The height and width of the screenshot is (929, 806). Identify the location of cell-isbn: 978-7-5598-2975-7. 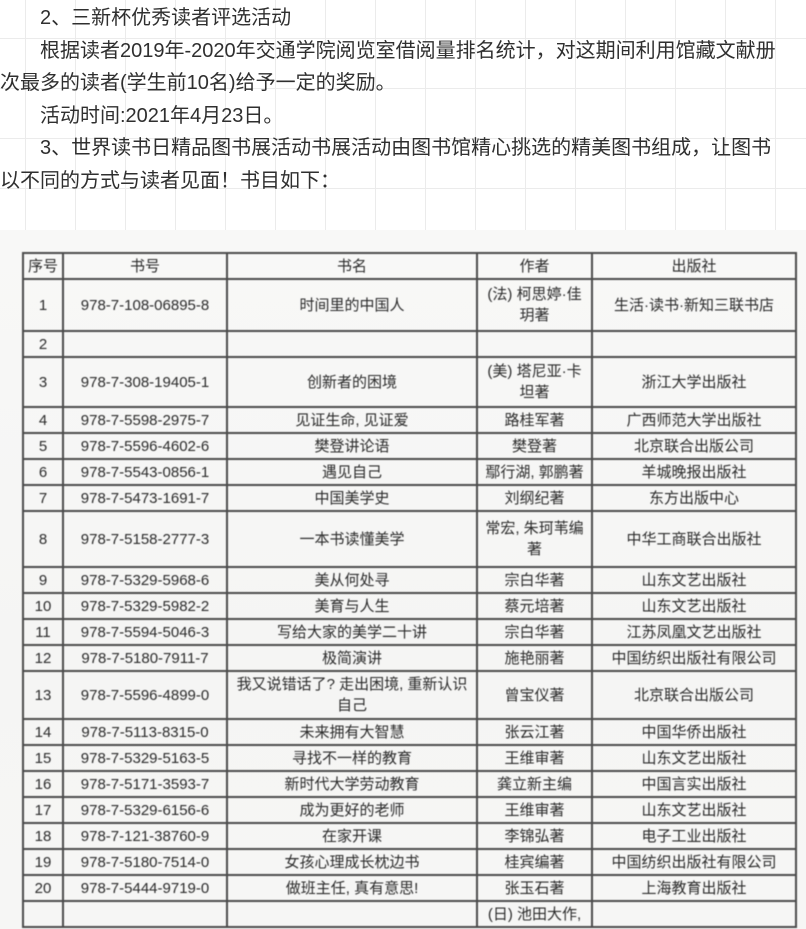
(145, 420).